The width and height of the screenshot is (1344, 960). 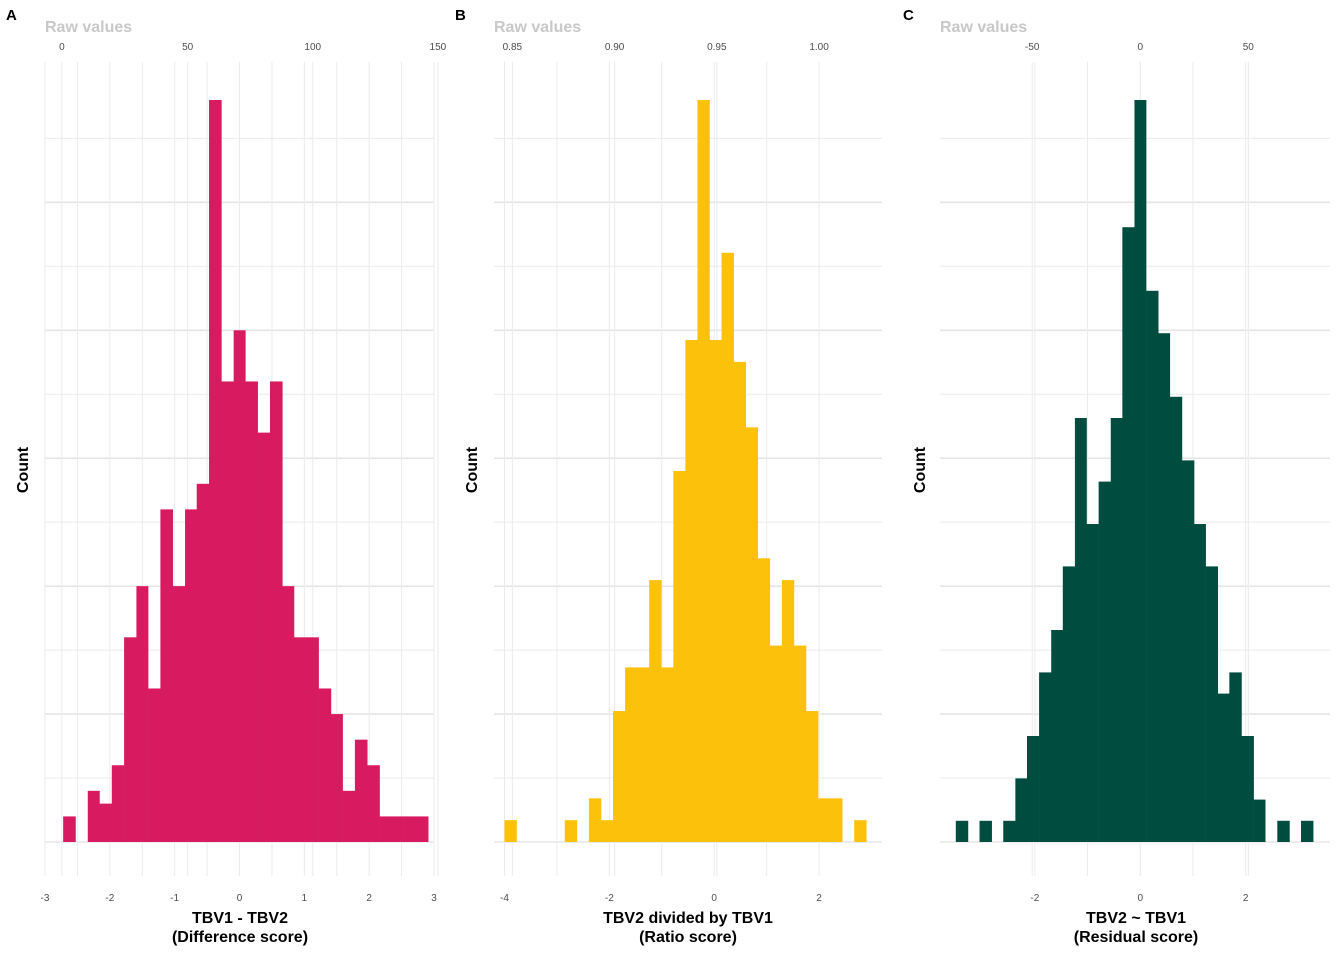 What do you see at coordinates (174, 898) in the screenshot?
I see `x-tick-label: -1` at bounding box center [174, 898].